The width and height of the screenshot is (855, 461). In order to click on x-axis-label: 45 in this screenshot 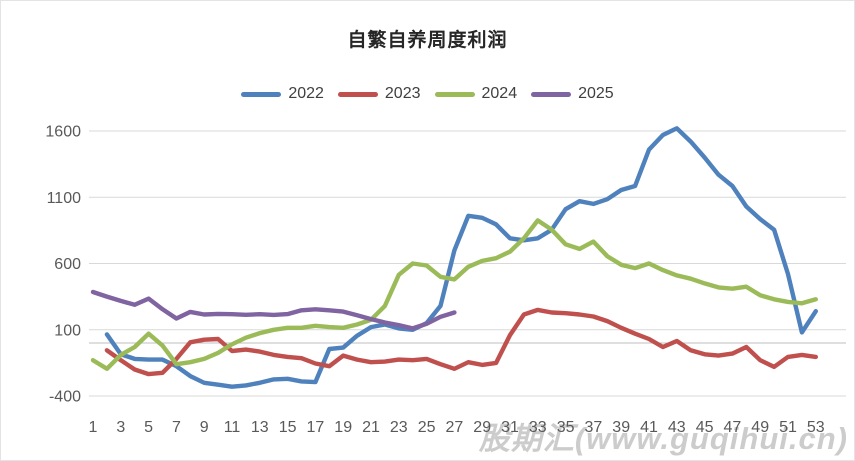, I will do `click(705, 427)`.